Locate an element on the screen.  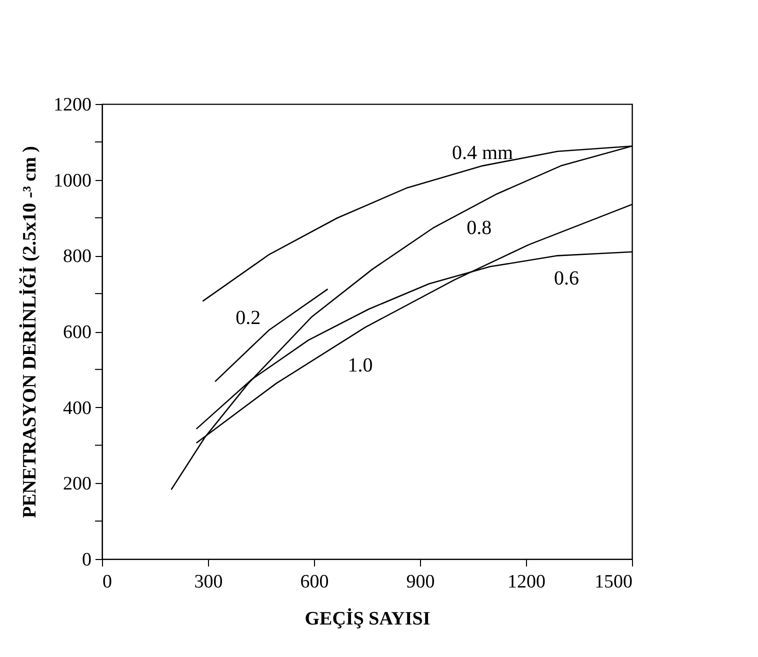
y-tick-label: 0 is located at coordinates (87, 560).